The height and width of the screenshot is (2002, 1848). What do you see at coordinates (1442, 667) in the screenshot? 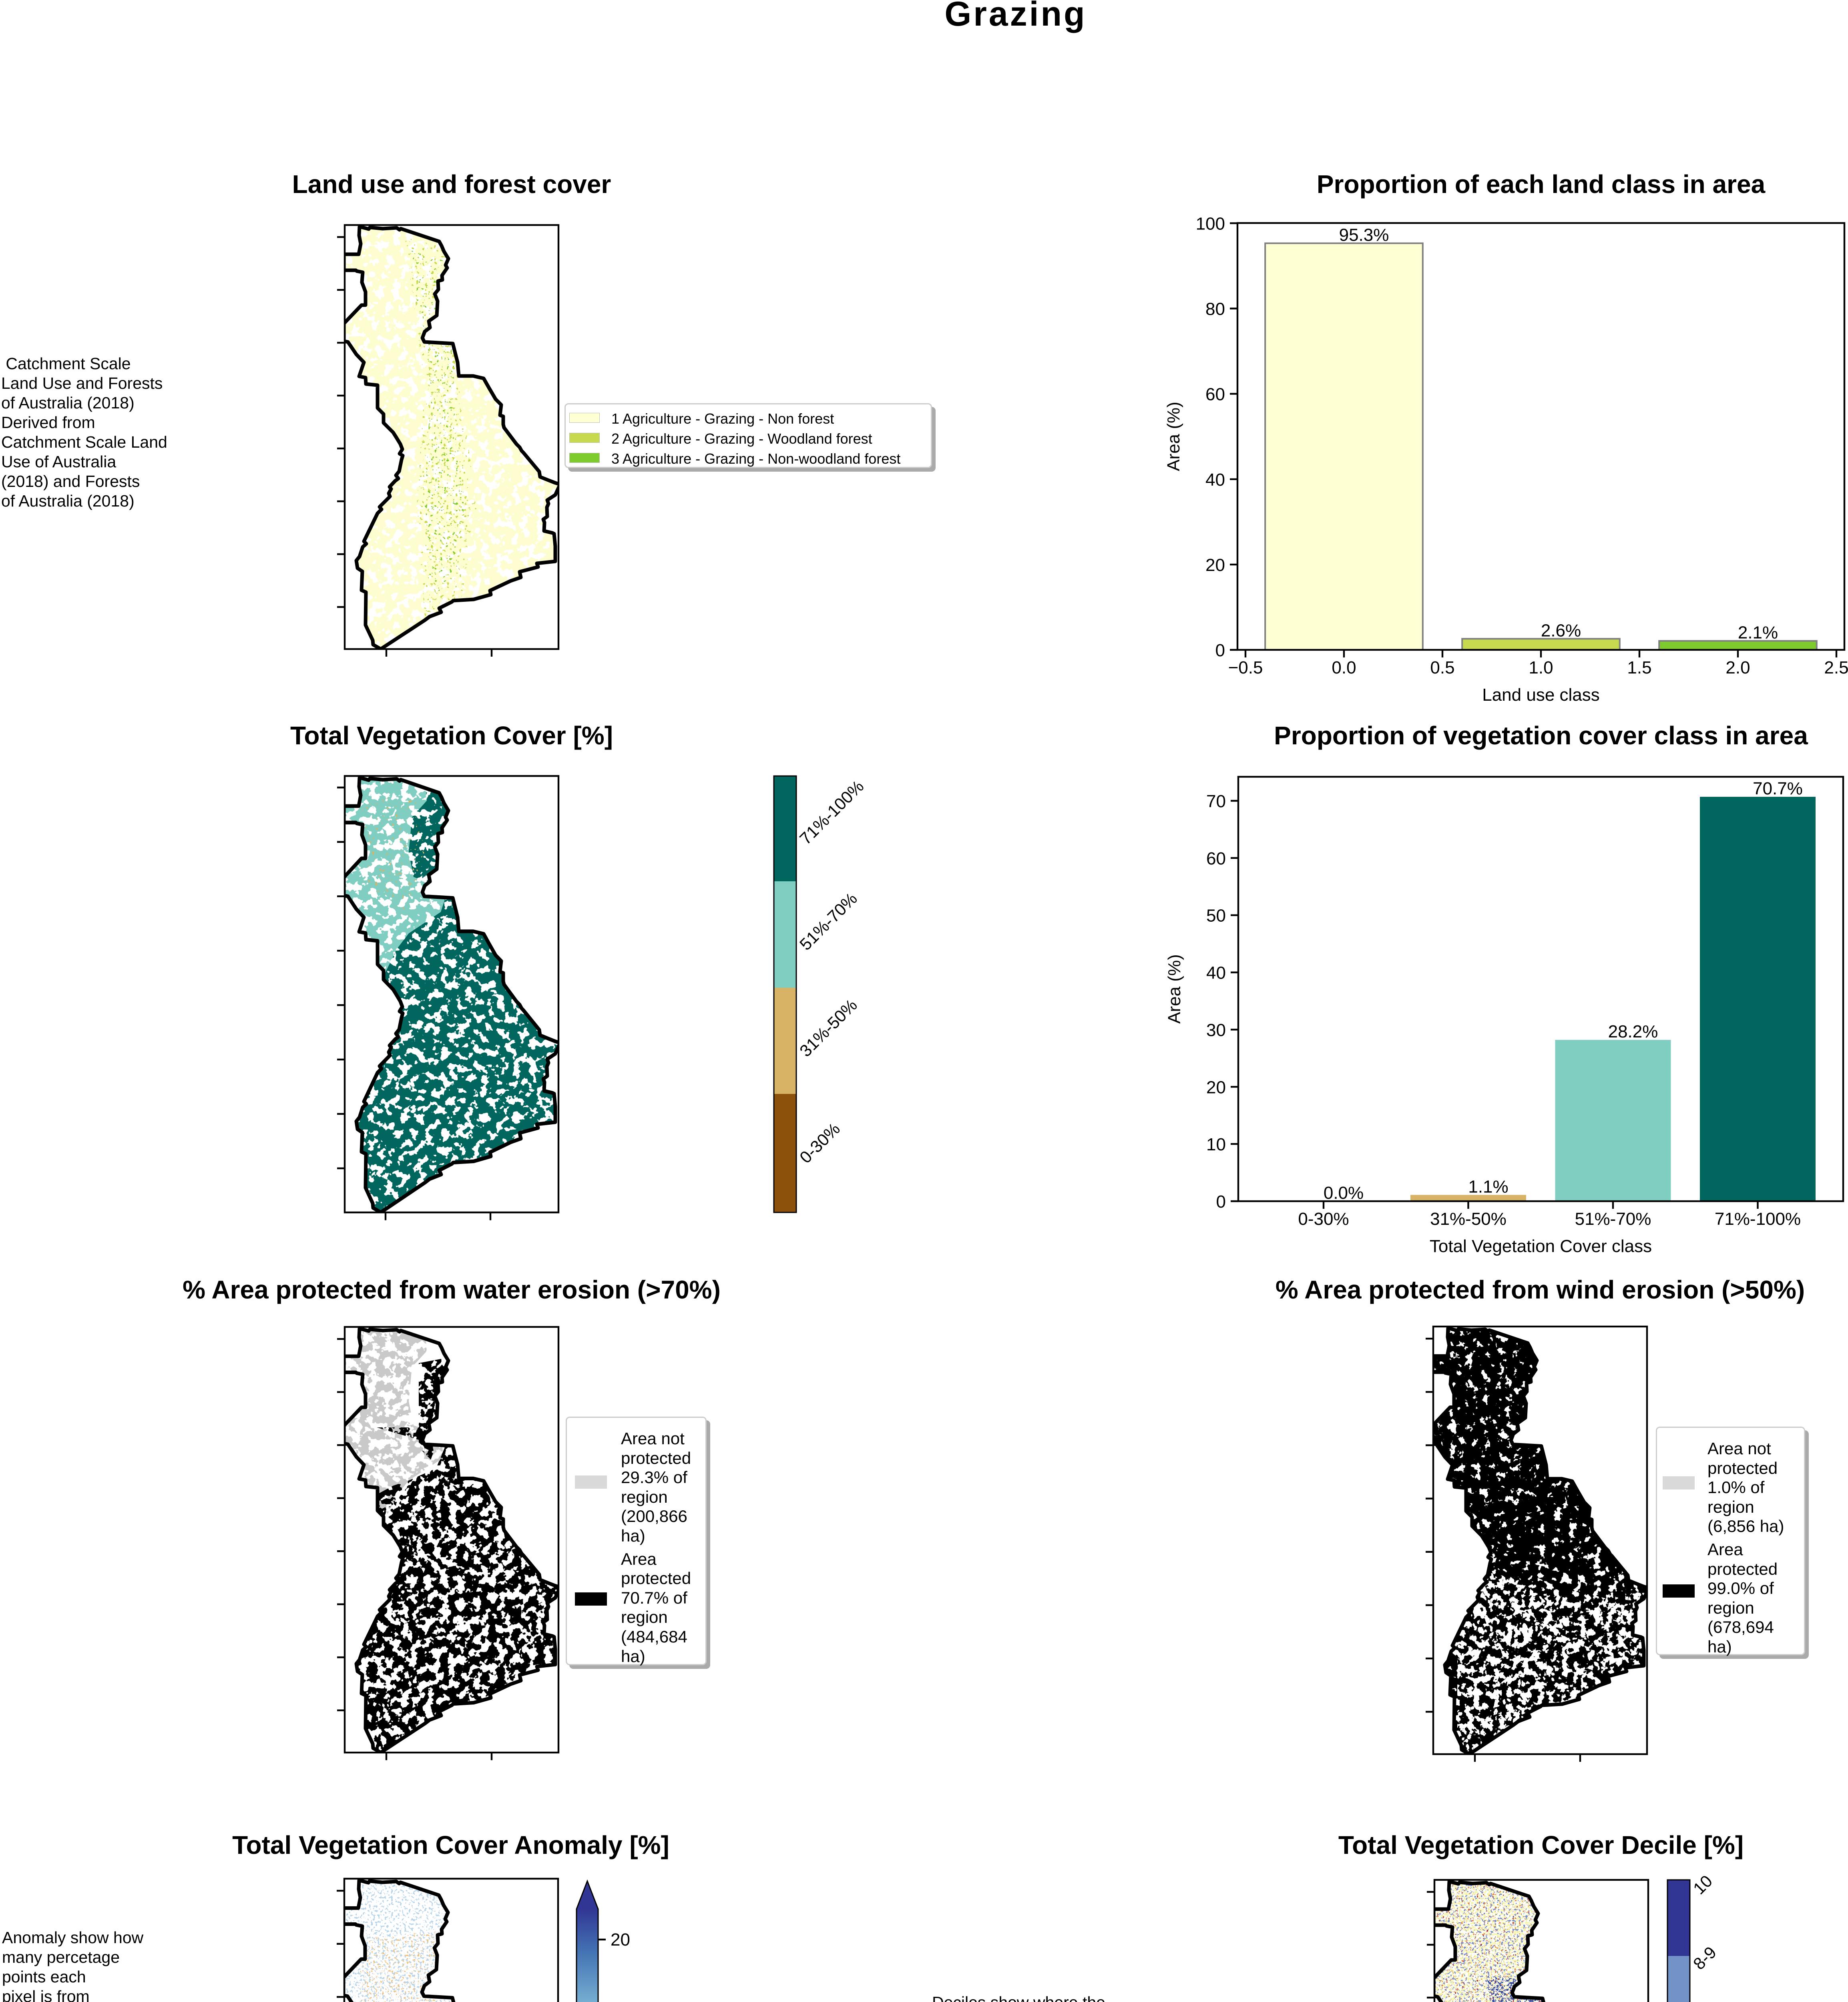
I see `svg-text: 0.5` at bounding box center [1442, 667].